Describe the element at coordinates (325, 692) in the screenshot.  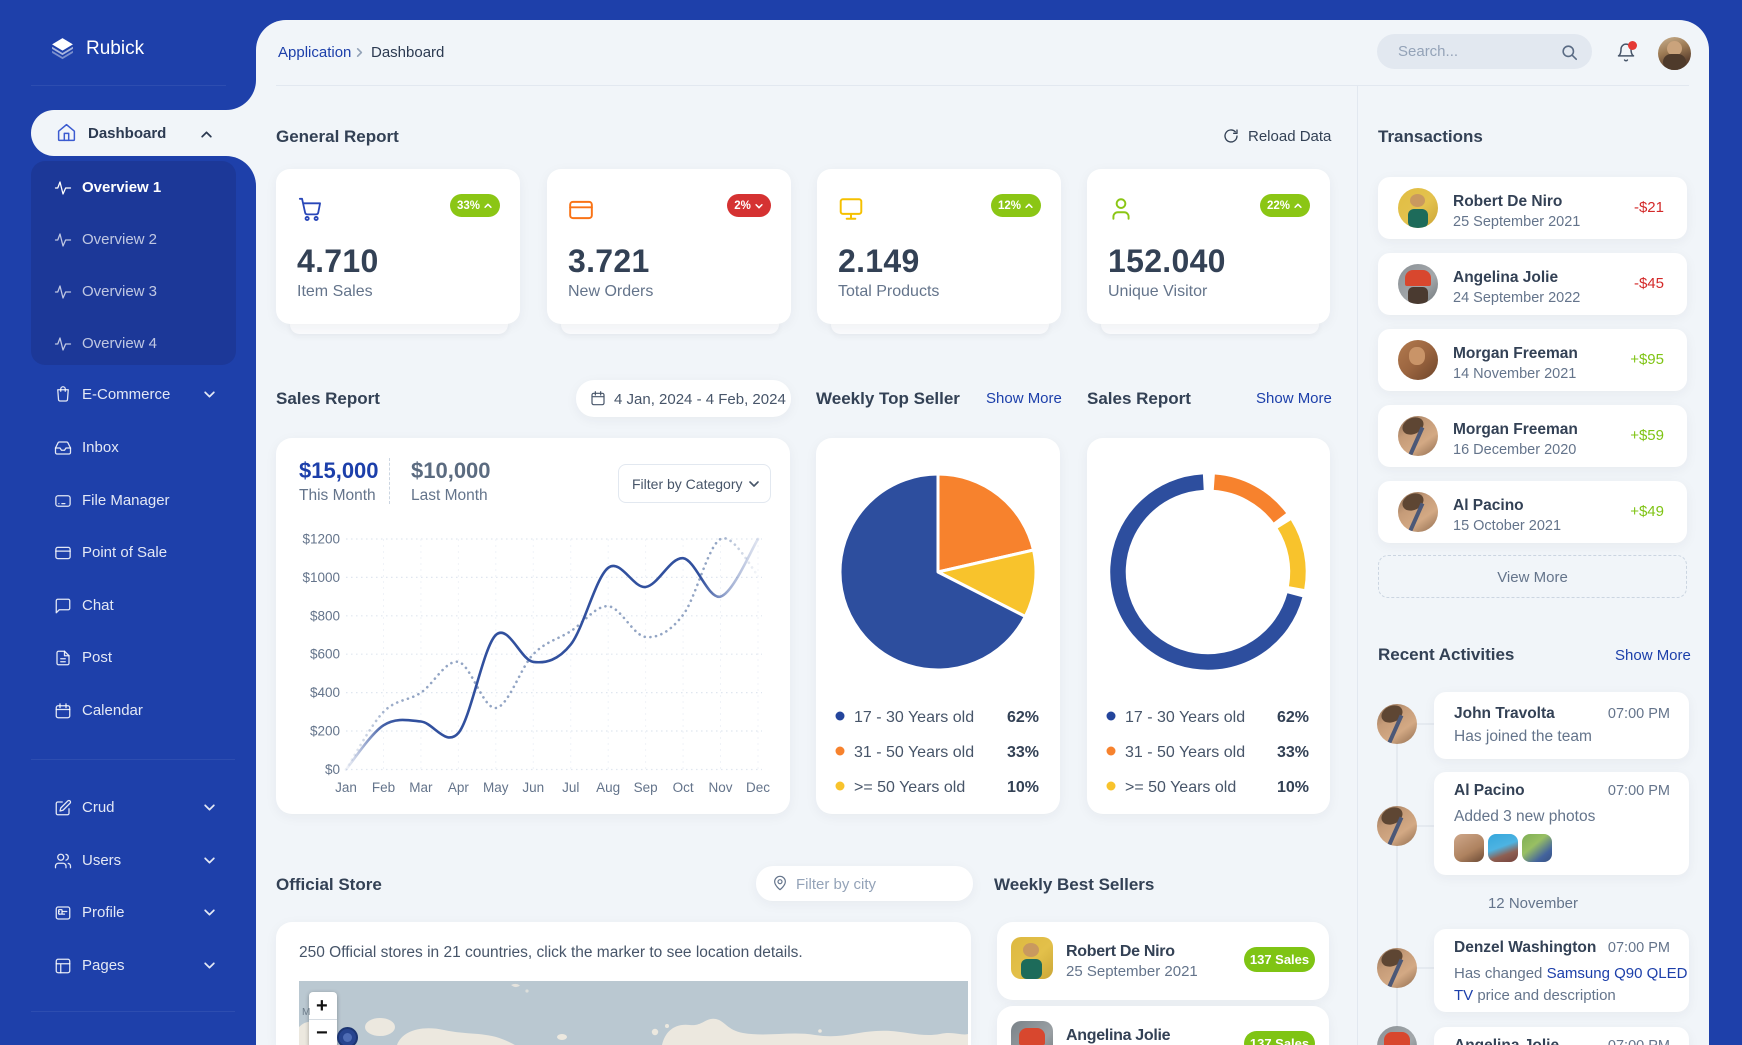
I see `svg-text: $400` at that location.